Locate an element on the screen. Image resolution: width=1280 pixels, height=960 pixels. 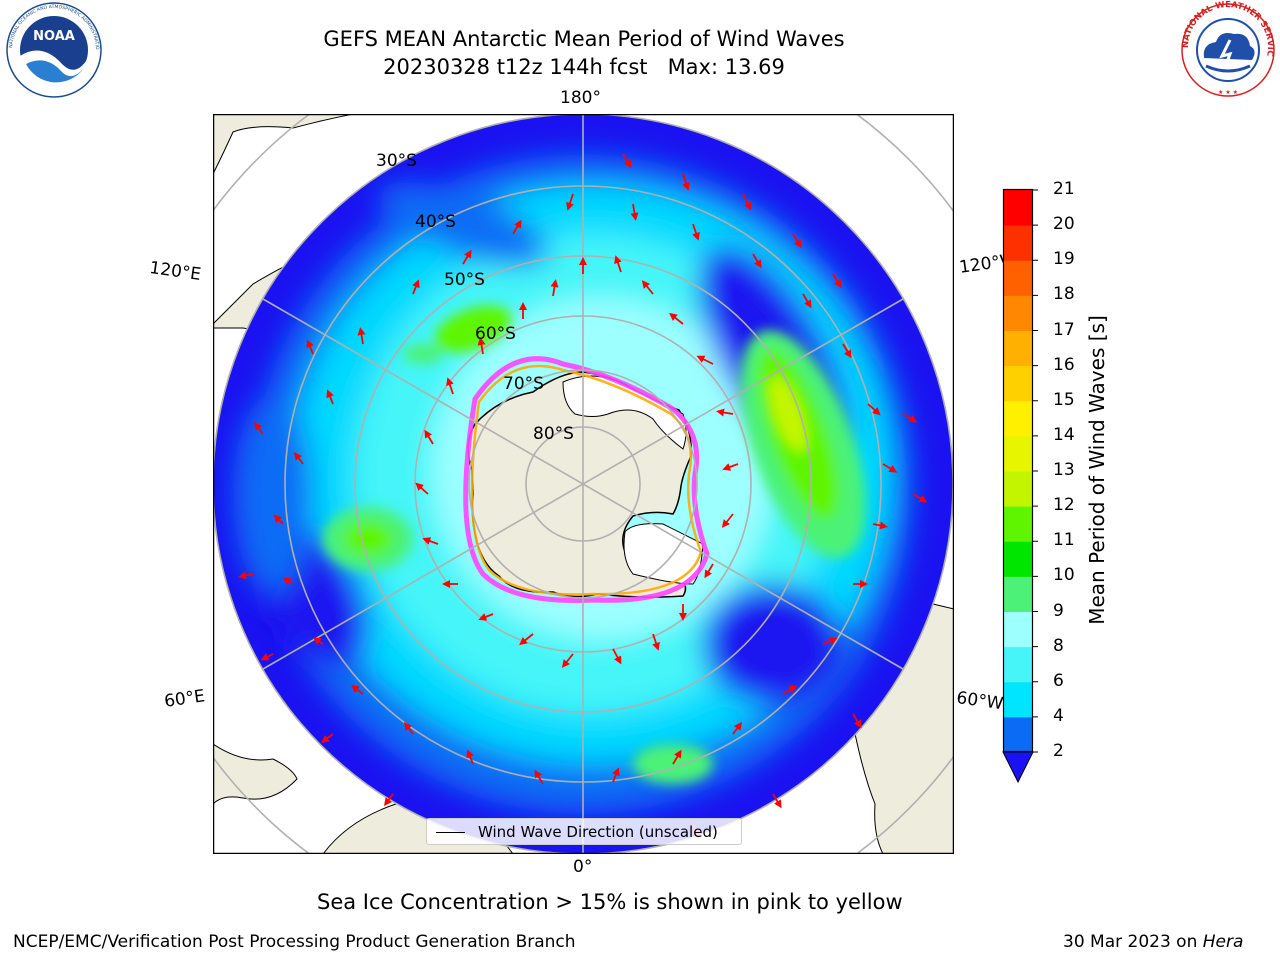
colorbar is located at coordinates (1020, 486).